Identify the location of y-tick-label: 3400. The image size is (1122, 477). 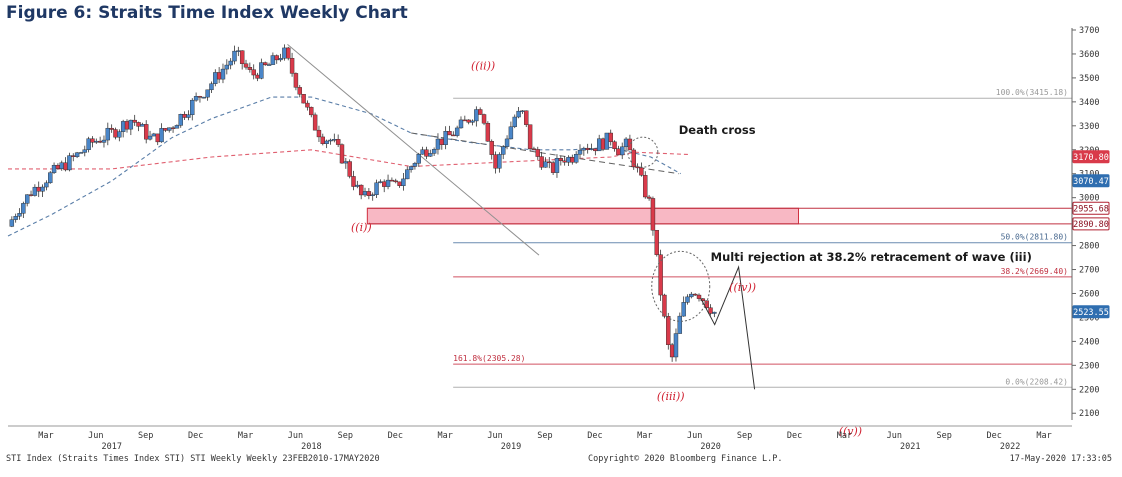
(1089, 103).